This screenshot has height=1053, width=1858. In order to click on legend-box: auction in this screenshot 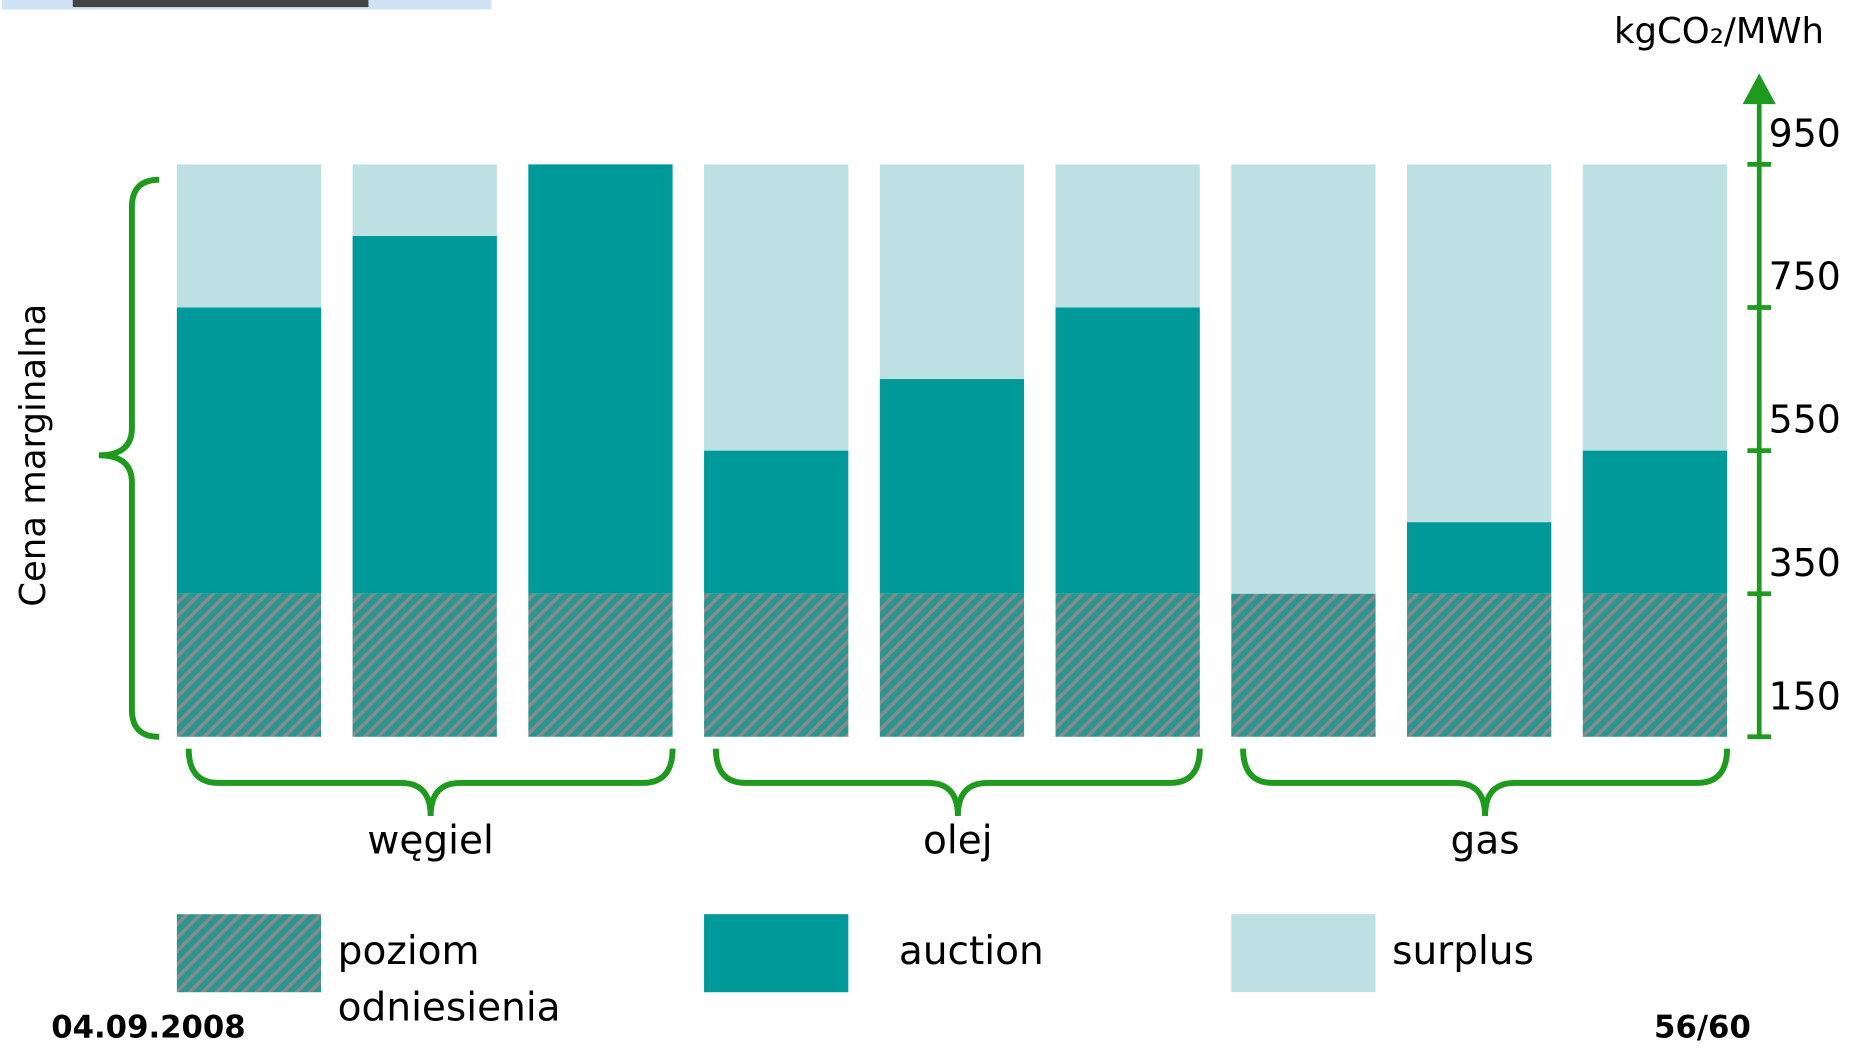, I will do `click(971, 950)`.